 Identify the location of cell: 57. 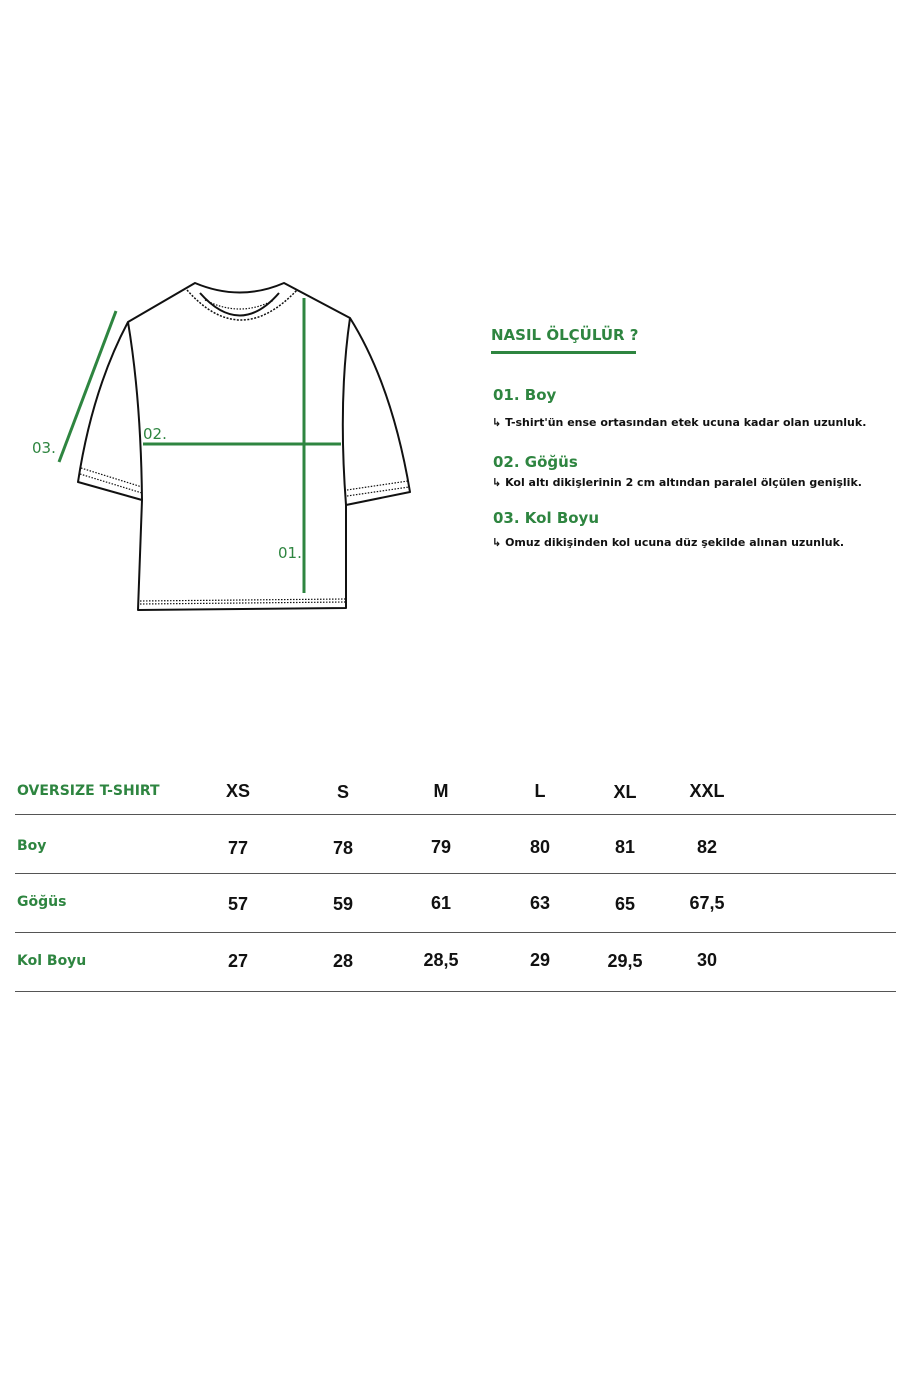
(238, 904).